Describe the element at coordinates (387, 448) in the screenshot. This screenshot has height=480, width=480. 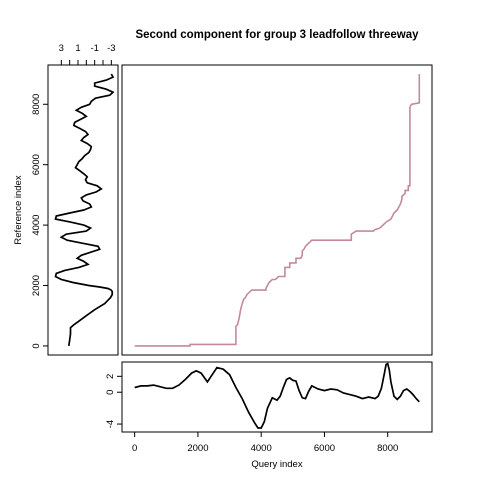
I see `x-tick-label: 8000` at that location.